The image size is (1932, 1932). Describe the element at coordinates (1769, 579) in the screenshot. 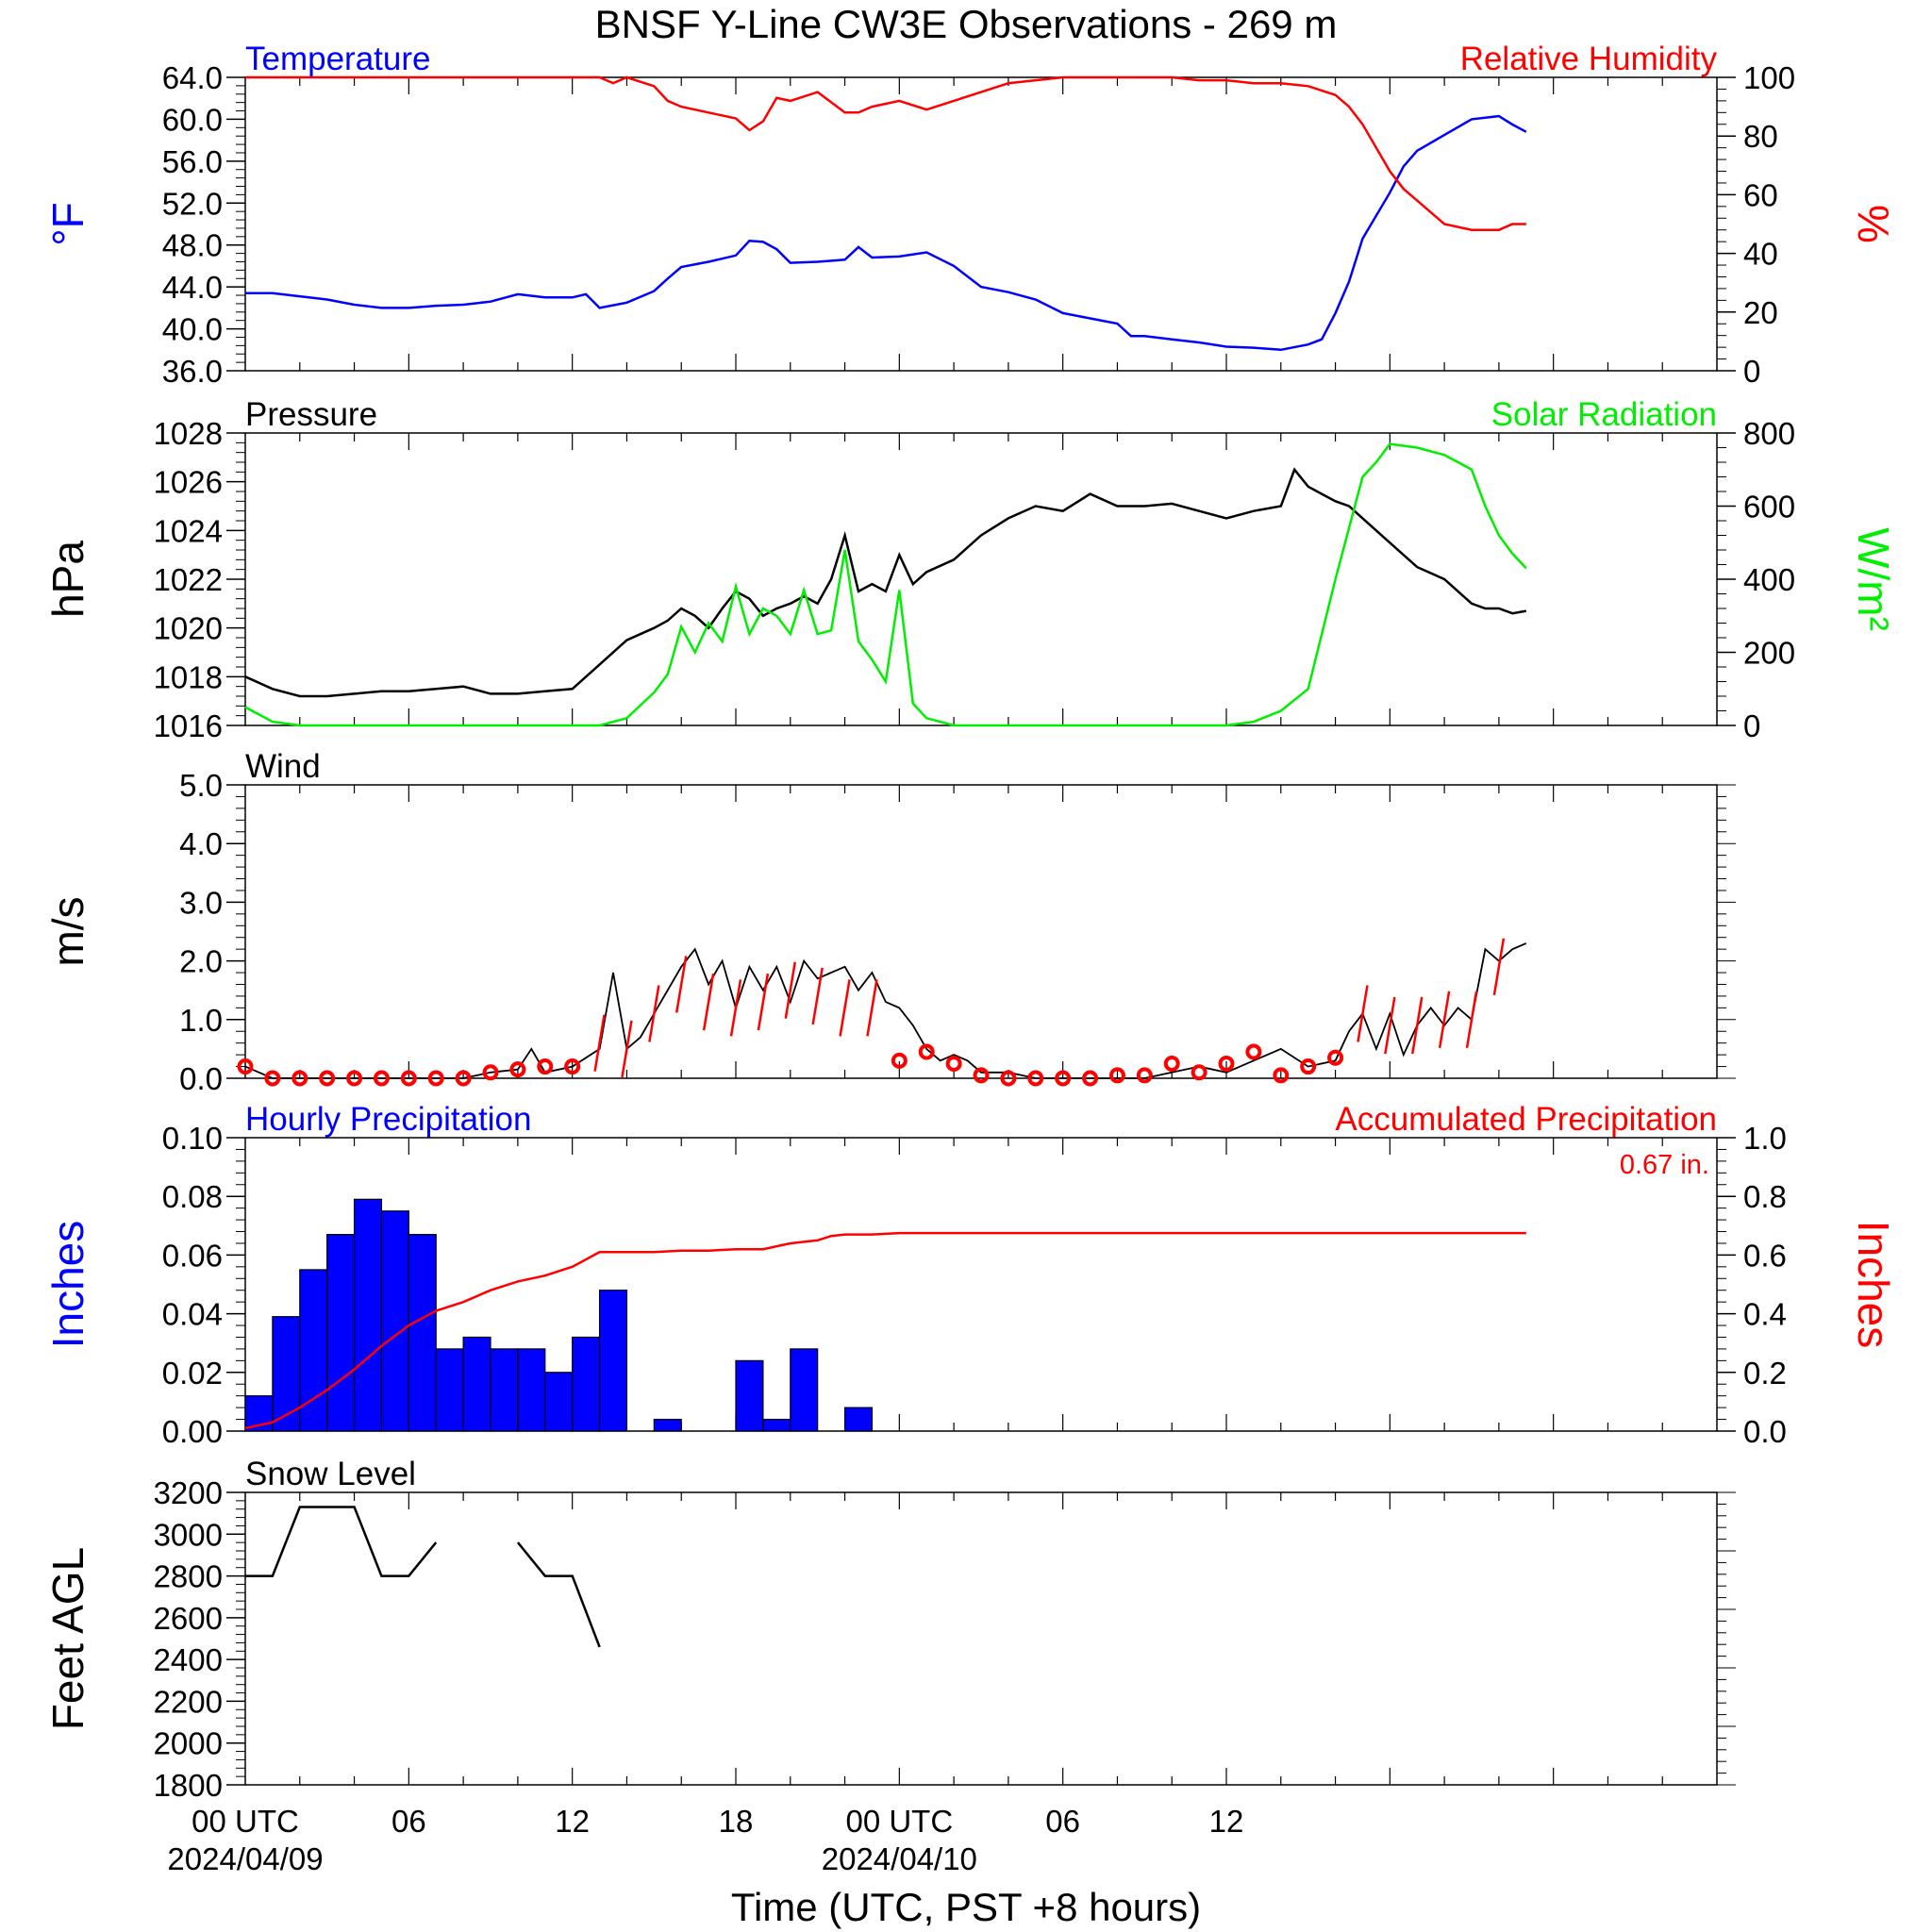

I see `y-tick-label-right: 400` at that location.